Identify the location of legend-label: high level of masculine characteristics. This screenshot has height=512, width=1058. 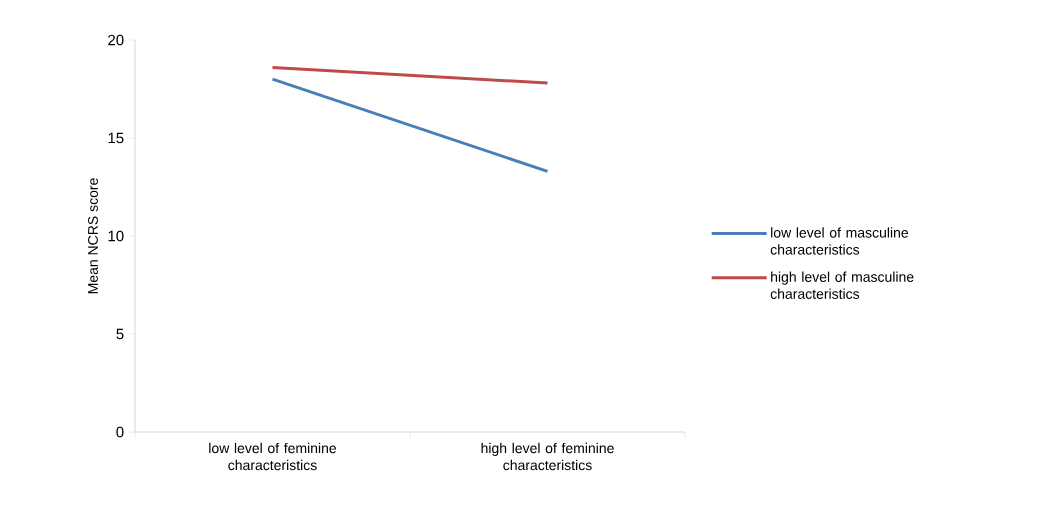
(842, 285).